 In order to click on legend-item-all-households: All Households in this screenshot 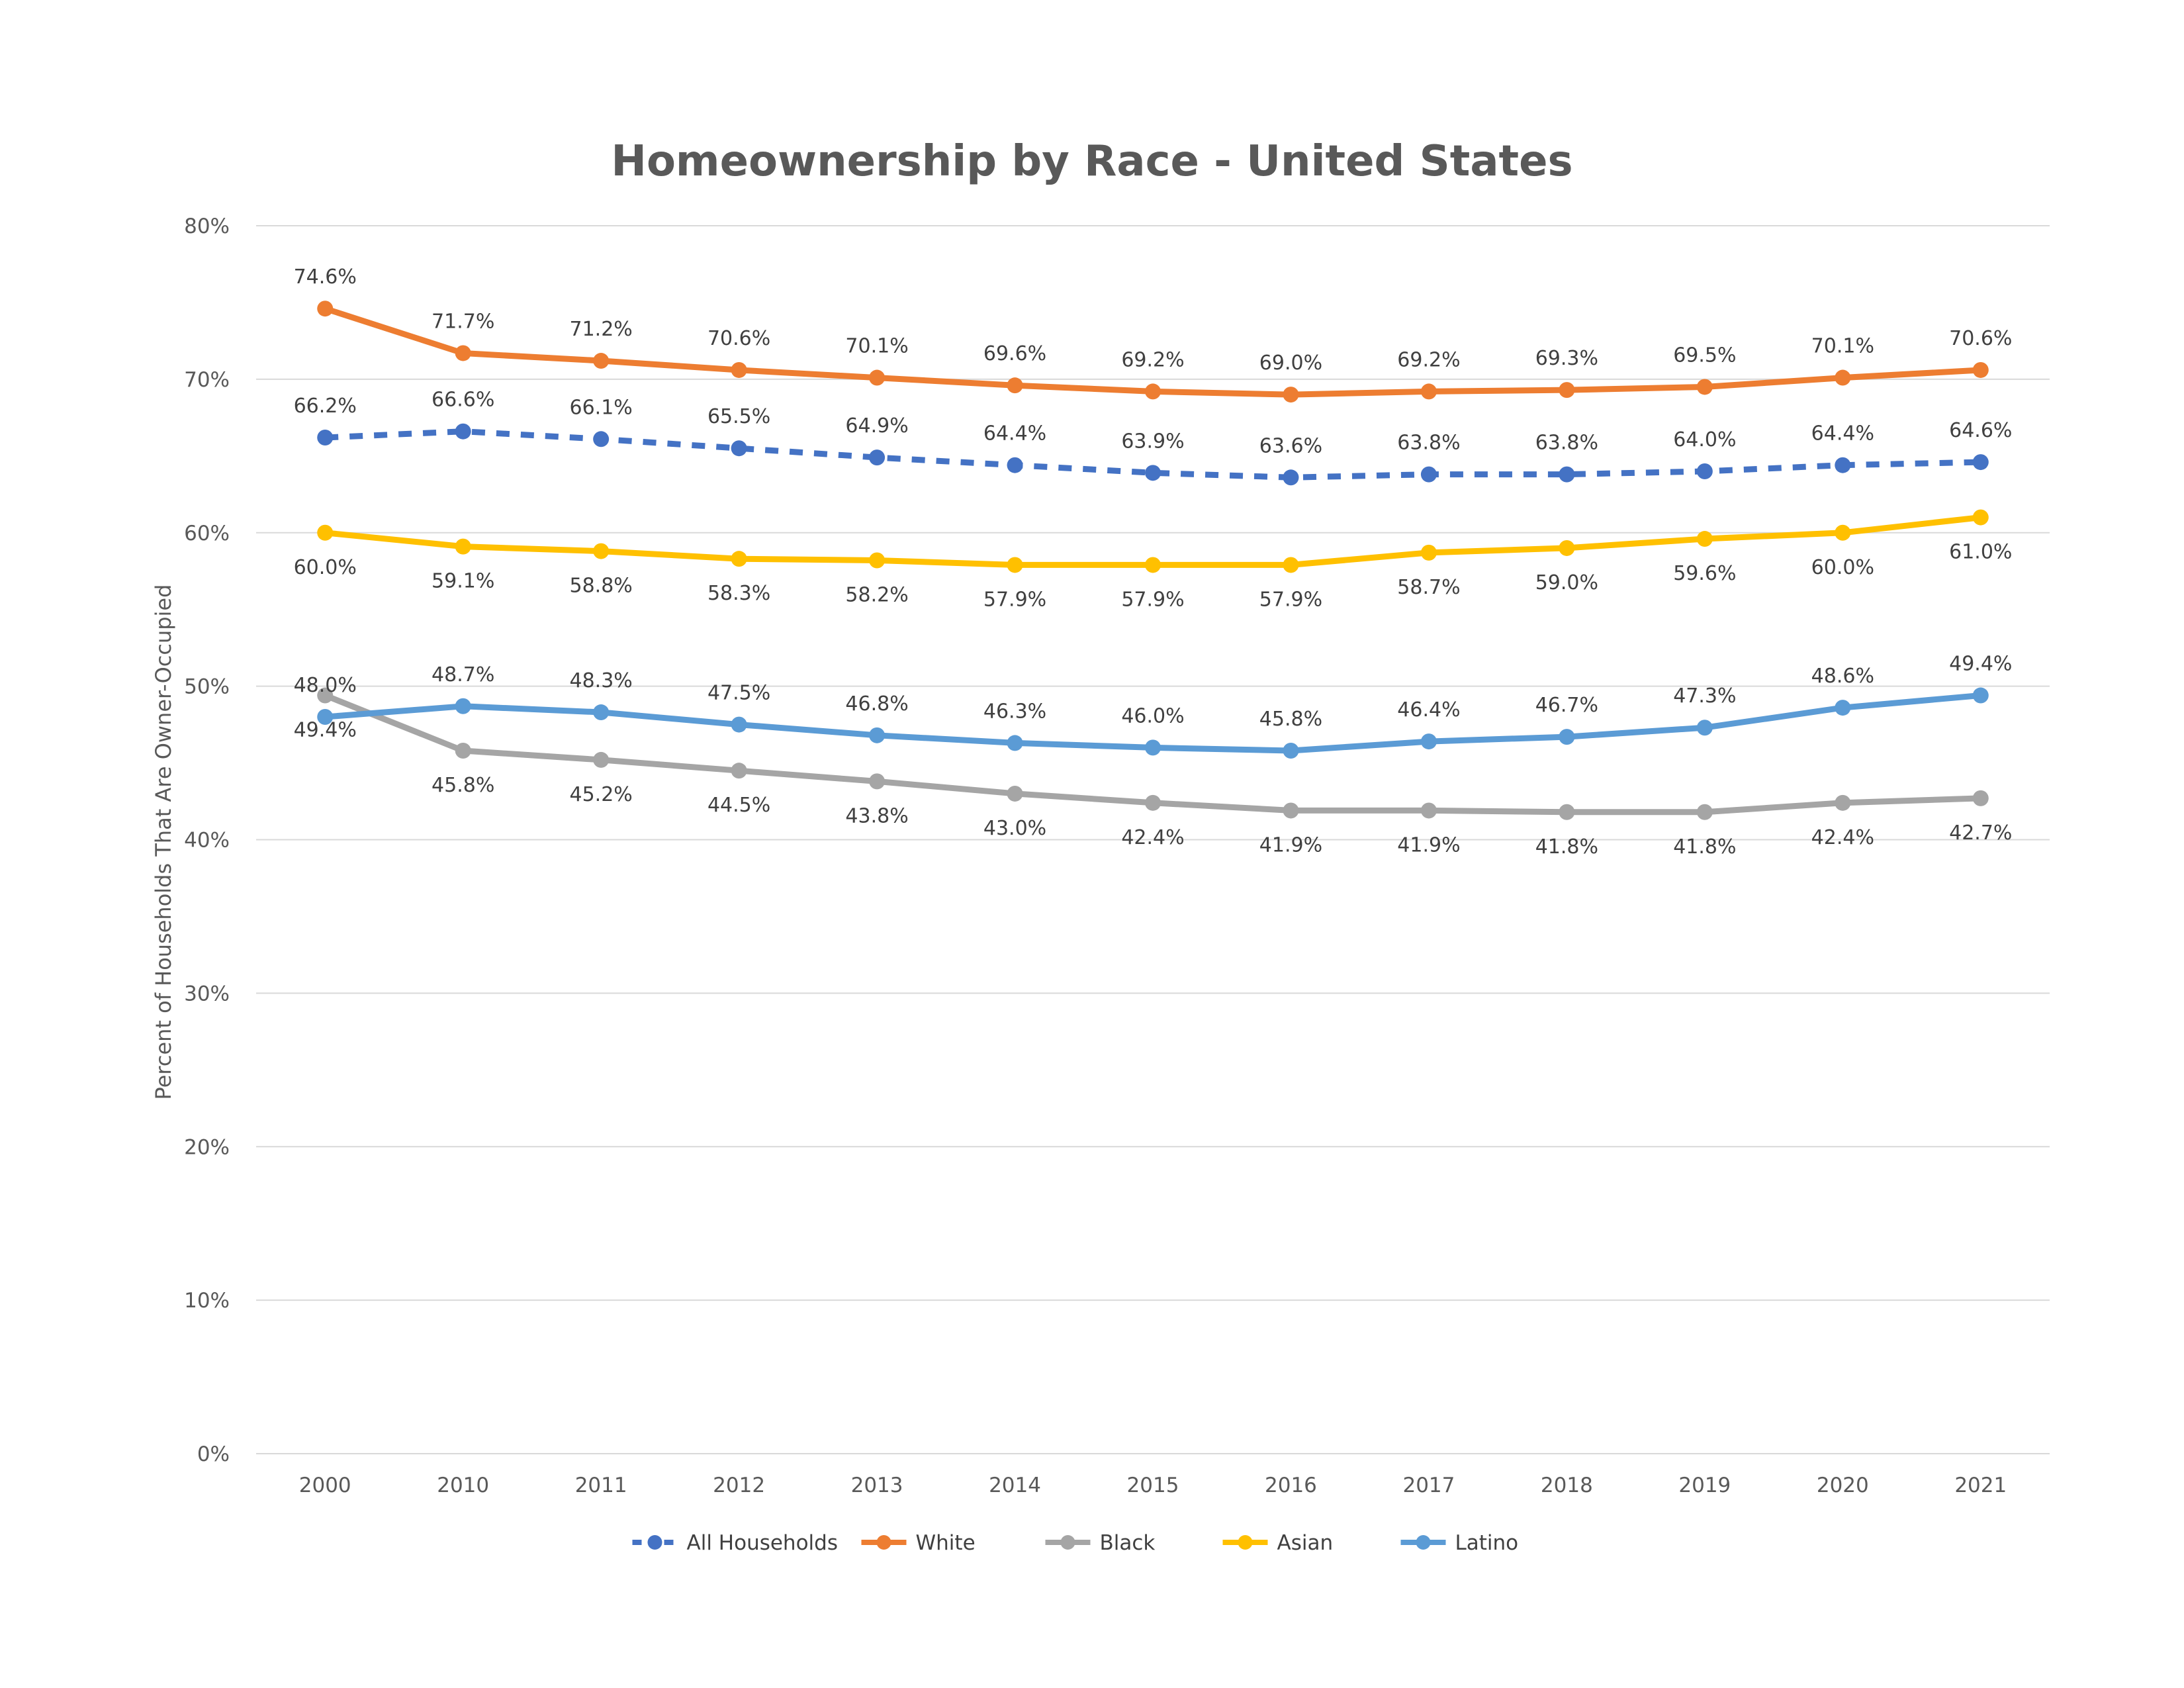, I will do `click(735, 1543)`.